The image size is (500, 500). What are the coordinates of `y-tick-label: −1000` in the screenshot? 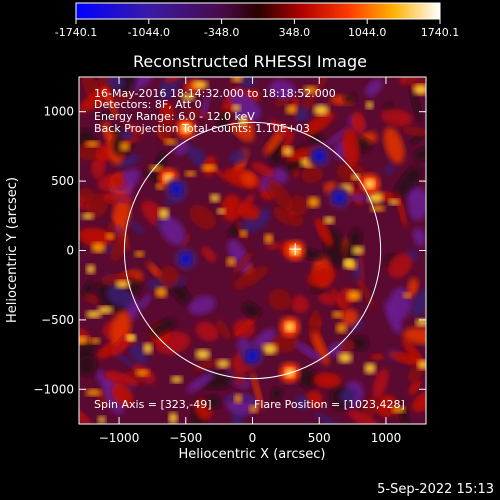 It's located at (53, 389).